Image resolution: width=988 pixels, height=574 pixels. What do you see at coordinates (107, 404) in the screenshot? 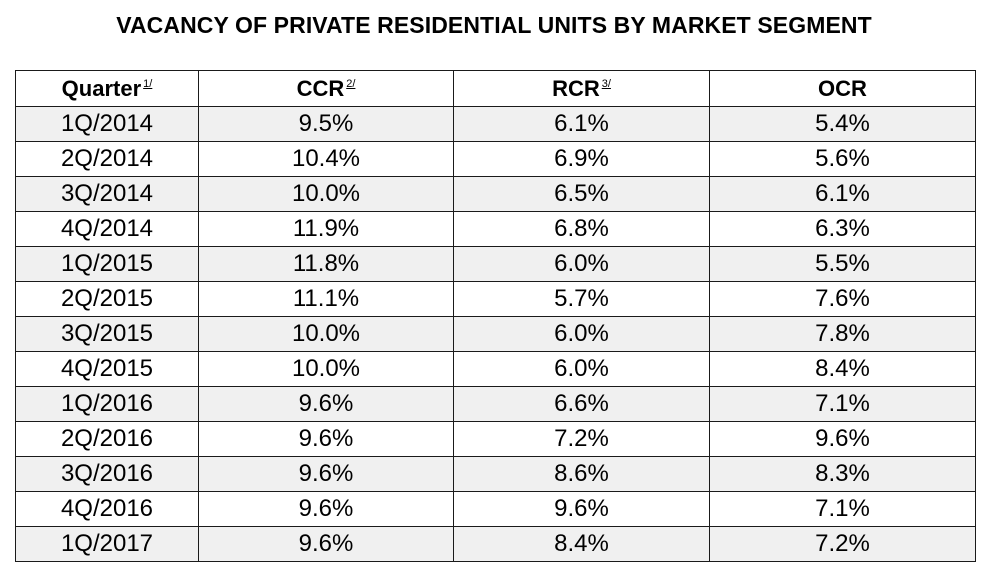
I see `quarter-cell: 1Q/2016` at bounding box center [107, 404].